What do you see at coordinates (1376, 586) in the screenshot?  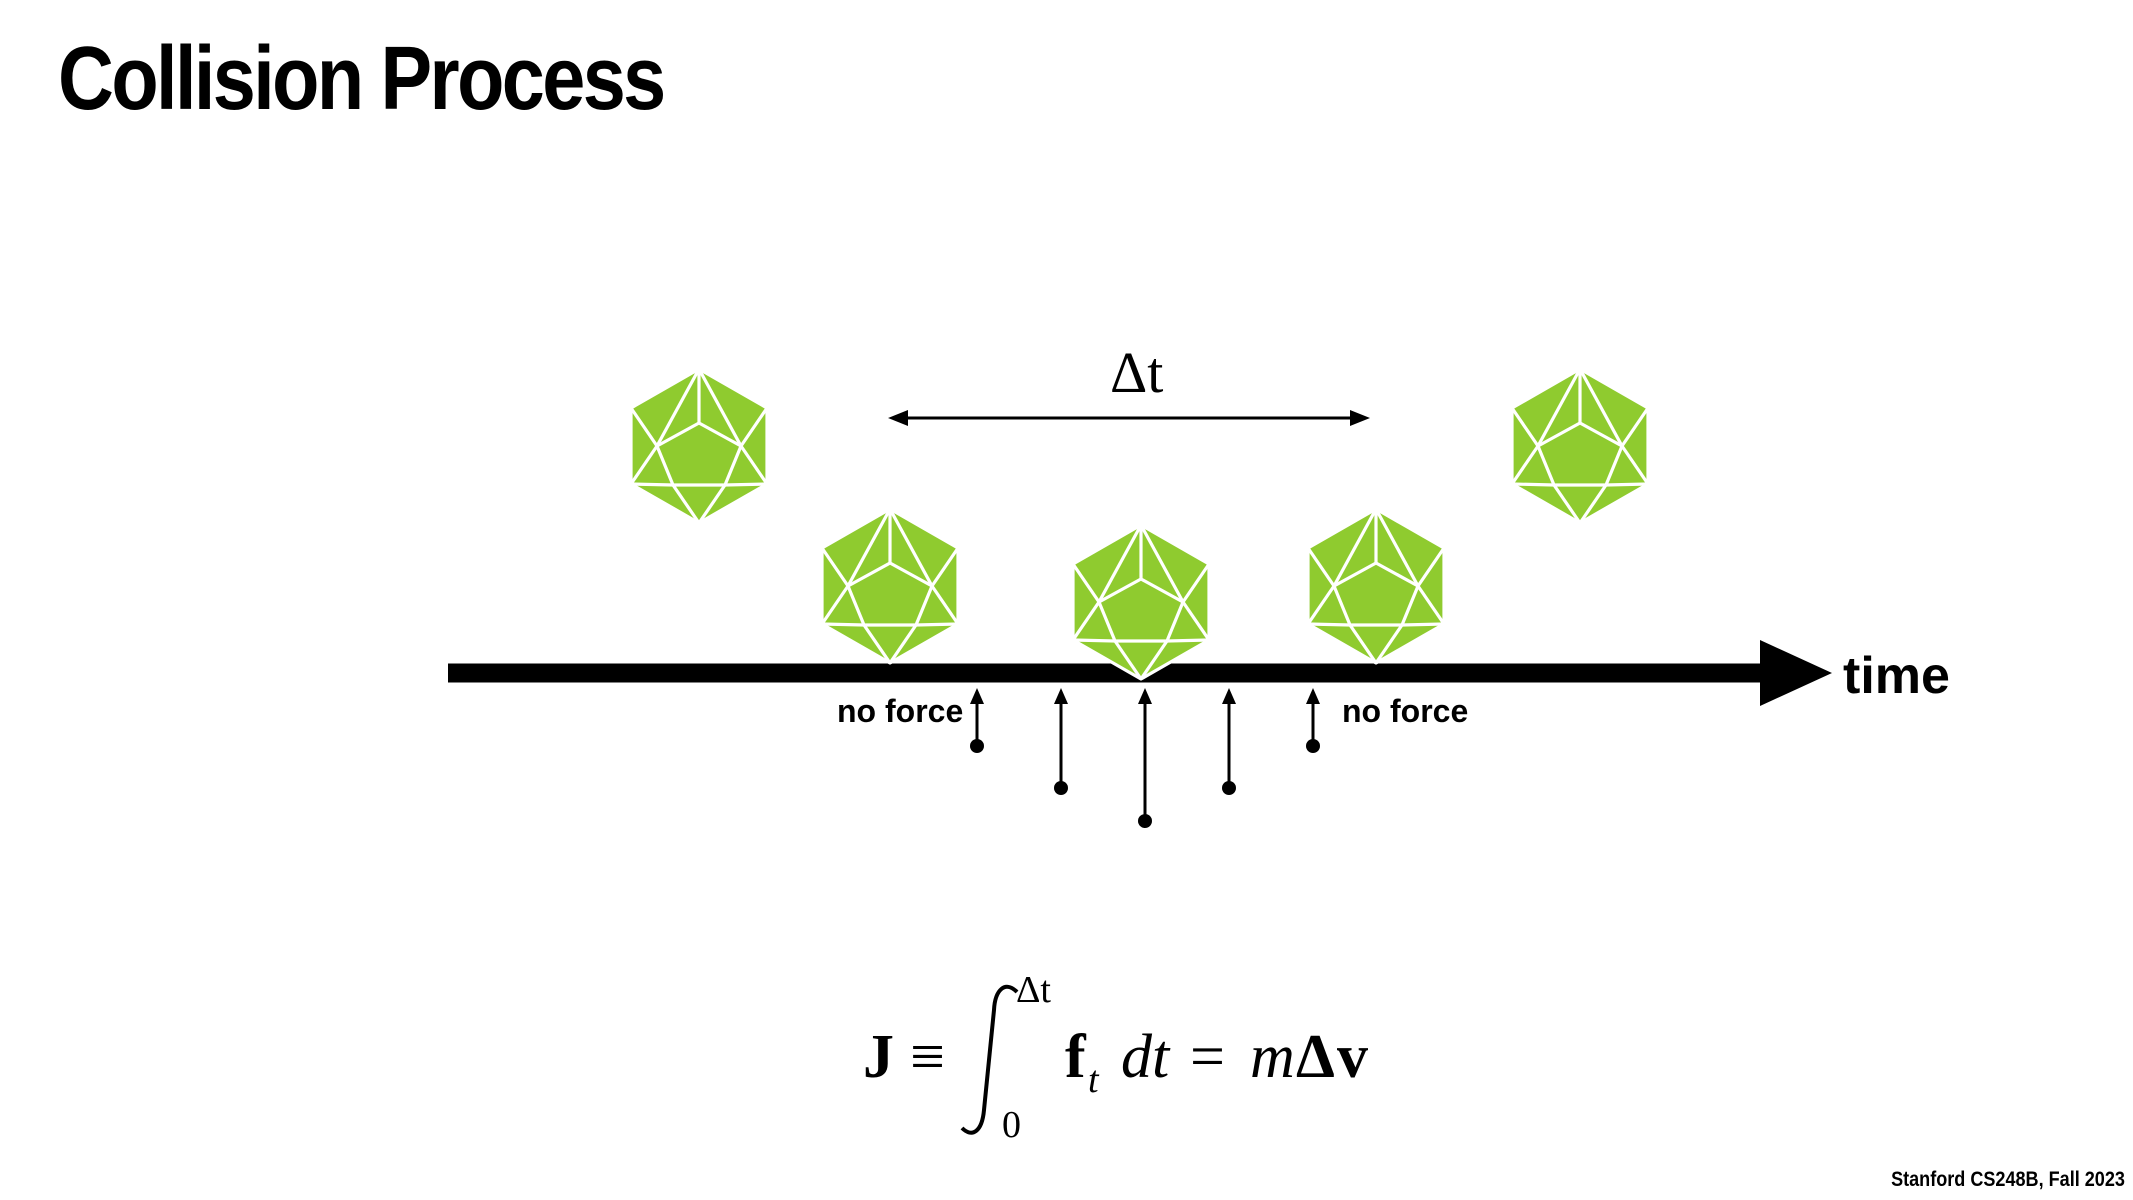 I see `body-contact-end` at bounding box center [1376, 586].